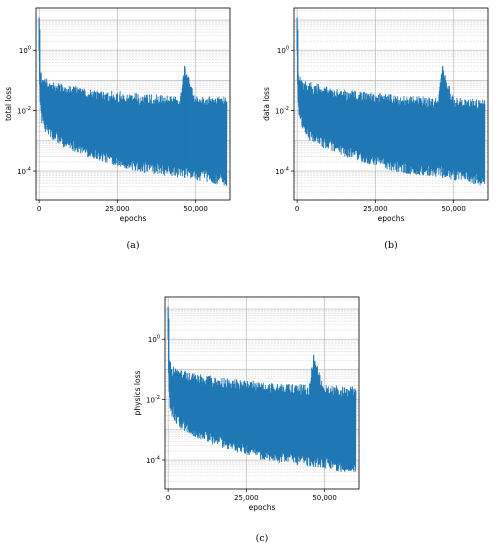 The width and height of the screenshot is (498, 550). I want to click on y-axis-label: total loss, so click(8, 104).